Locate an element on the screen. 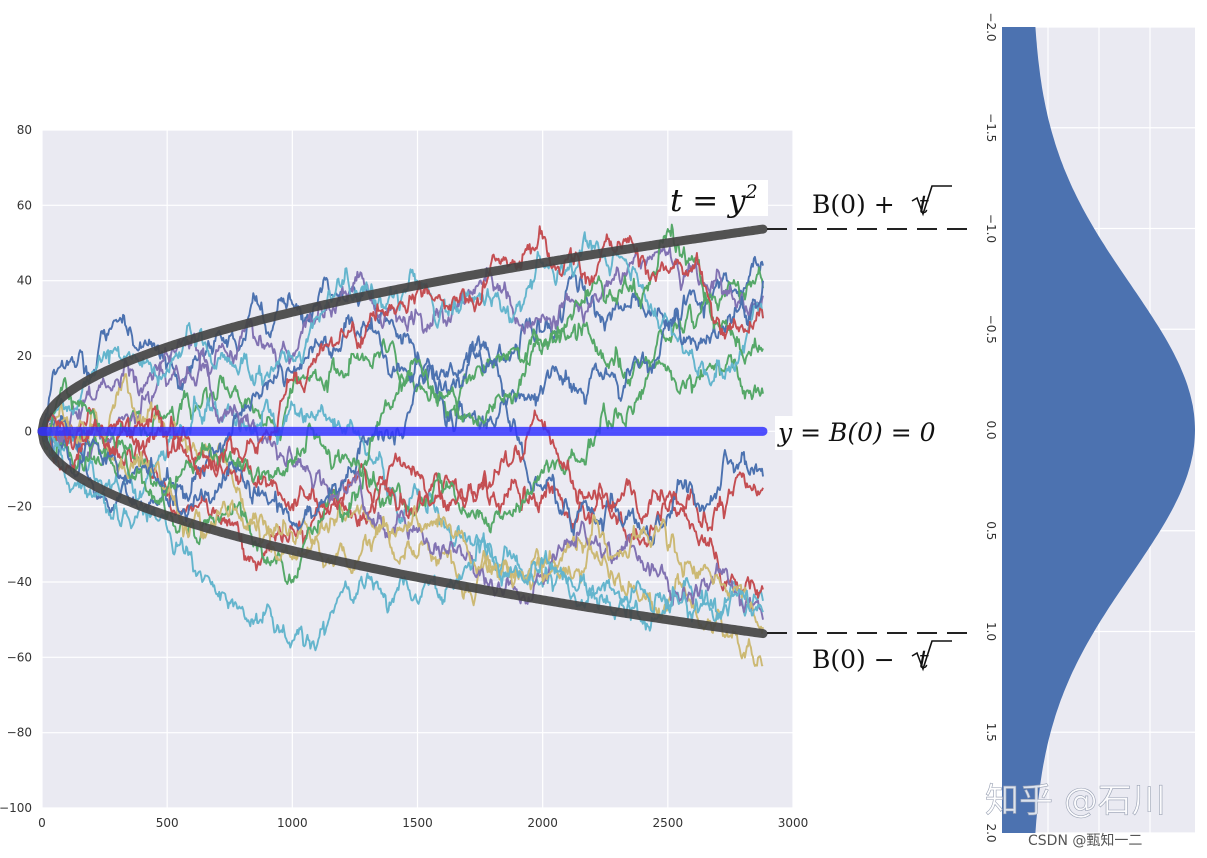 The image size is (1207, 858). parabola-label-text: t = y is located at coordinates (708, 201).